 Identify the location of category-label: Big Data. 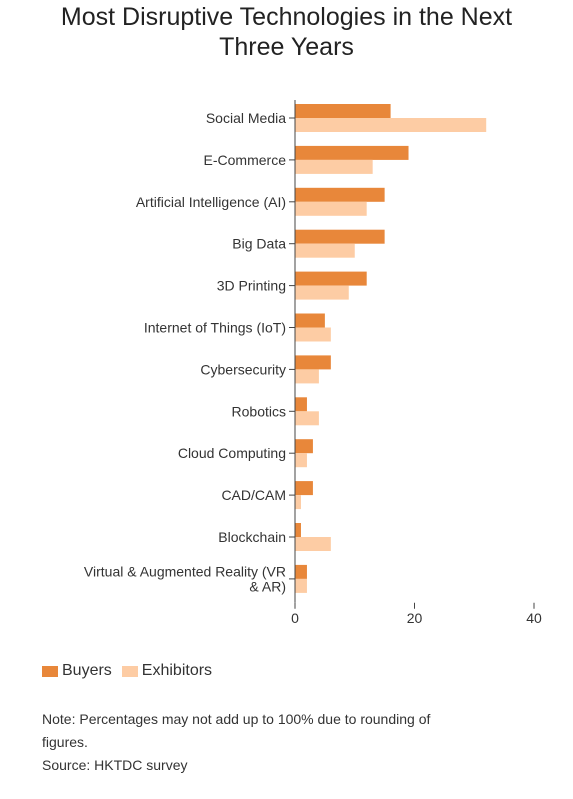
(259, 244).